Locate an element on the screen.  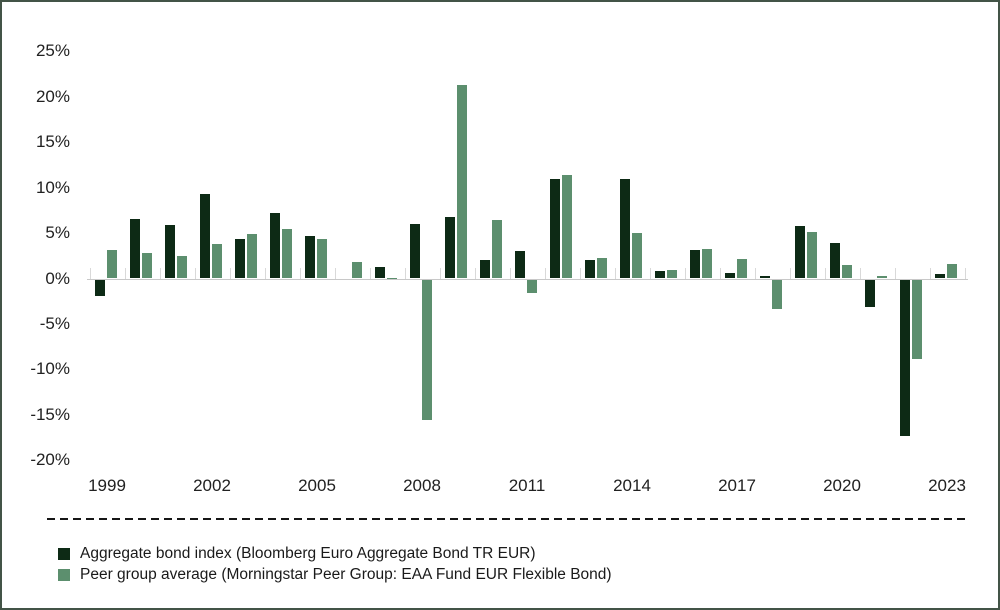
bar-peer-2022 is located at coordinates (917, 319).